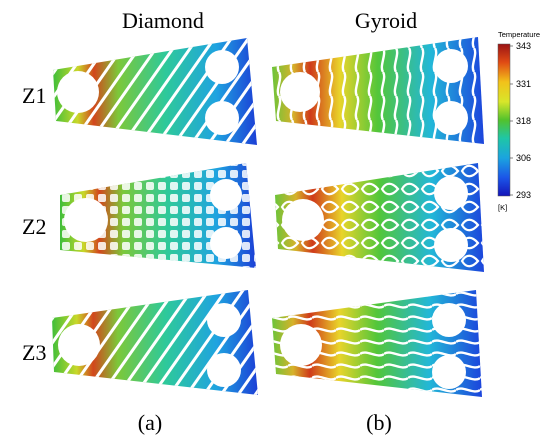 This screenshot has height=443, width=550. Describe the element at coordinates (511, 120) in the screenshot. I see `colorbar-ticks` at that location.